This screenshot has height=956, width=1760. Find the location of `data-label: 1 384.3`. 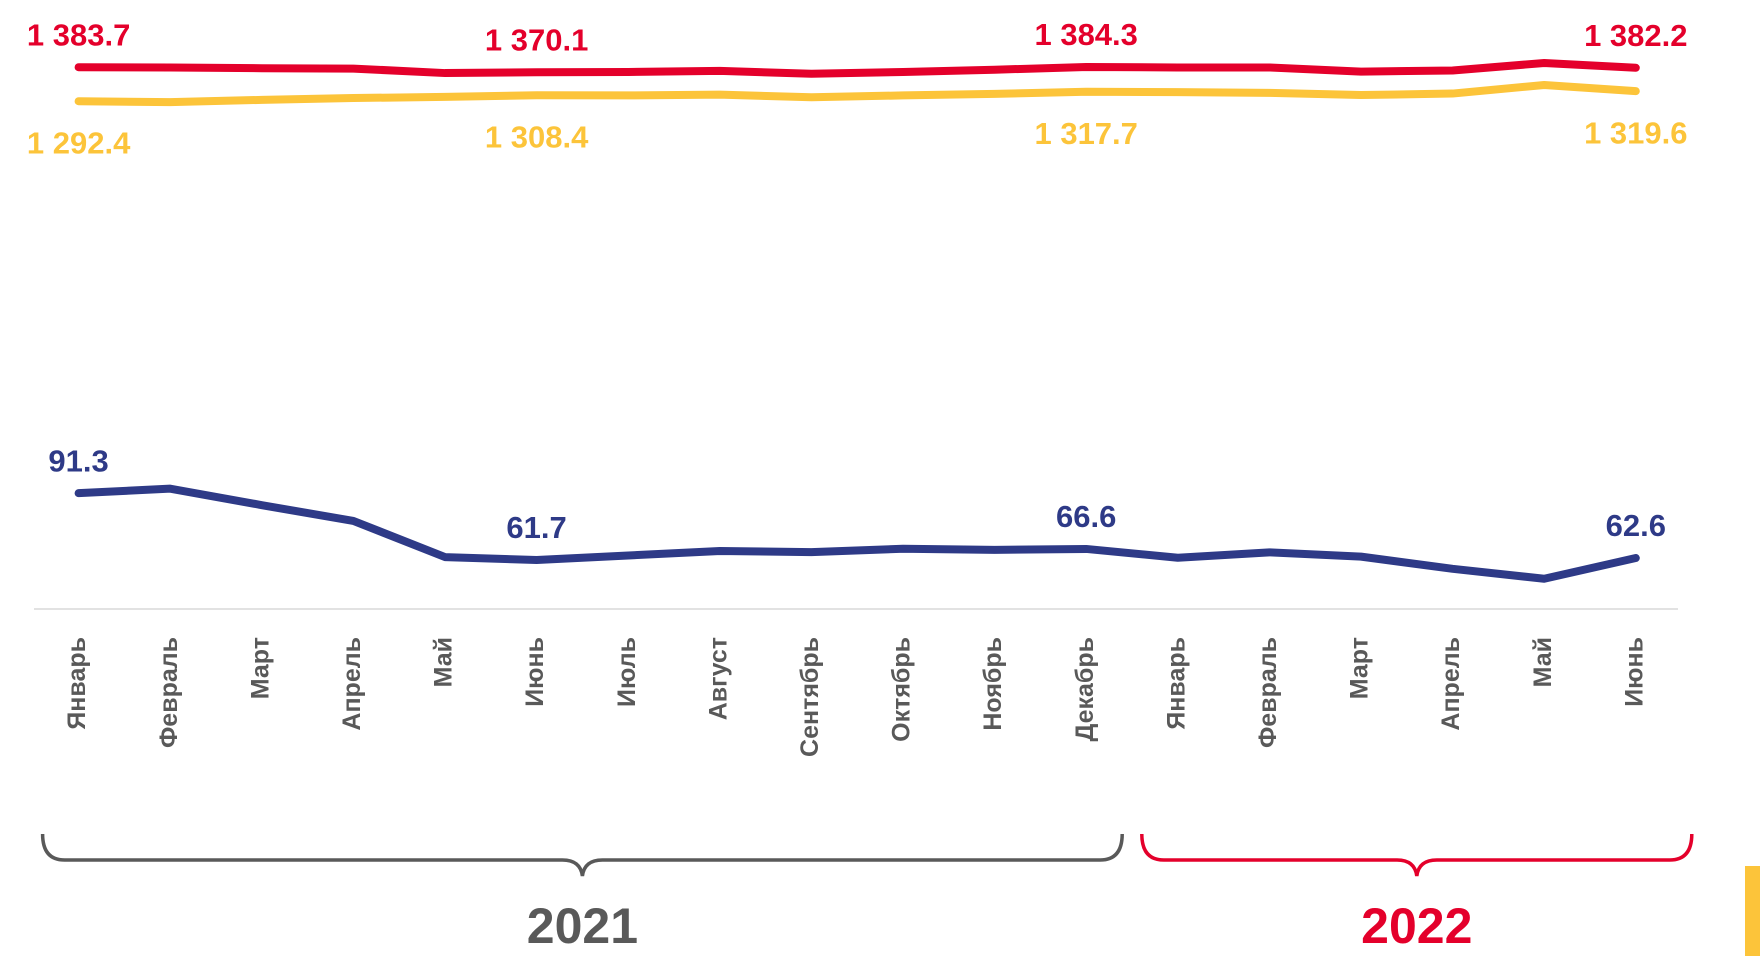

data-label: 1 384.3 is located at coordinates (1085, 34).